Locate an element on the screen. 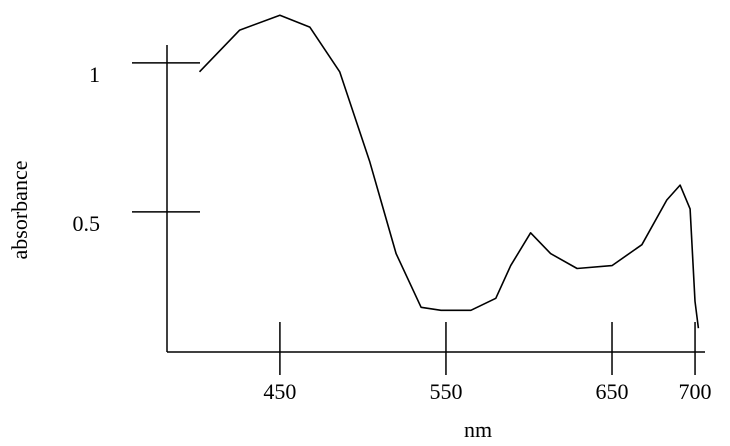 The image size is (730, 446). x-tick-label: 650 is located at coordinates (612, 391).